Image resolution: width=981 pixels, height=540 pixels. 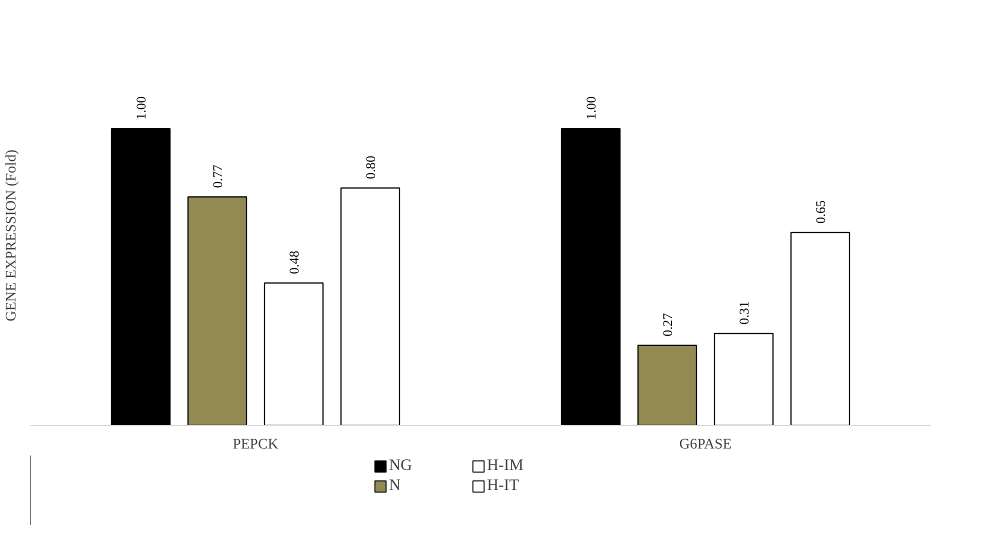 I want to click on legend-label: NG, so click(x=401, y=466).